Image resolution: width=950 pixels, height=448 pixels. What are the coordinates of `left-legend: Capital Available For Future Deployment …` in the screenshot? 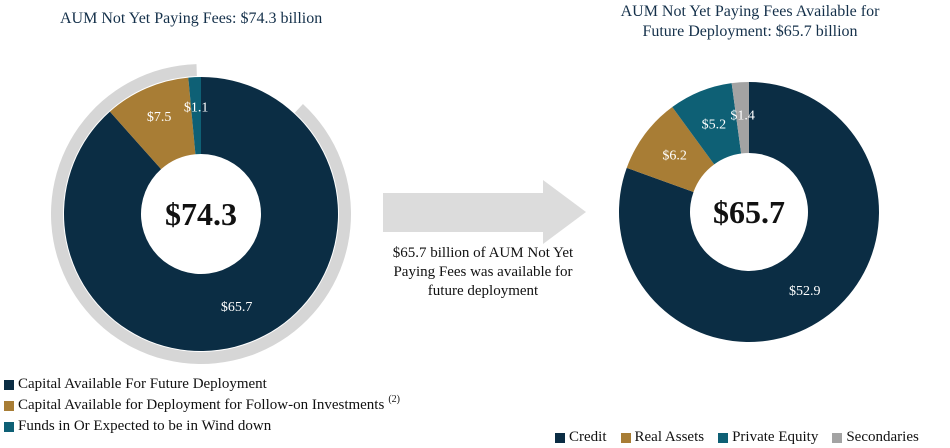 It's located at (202, 405).